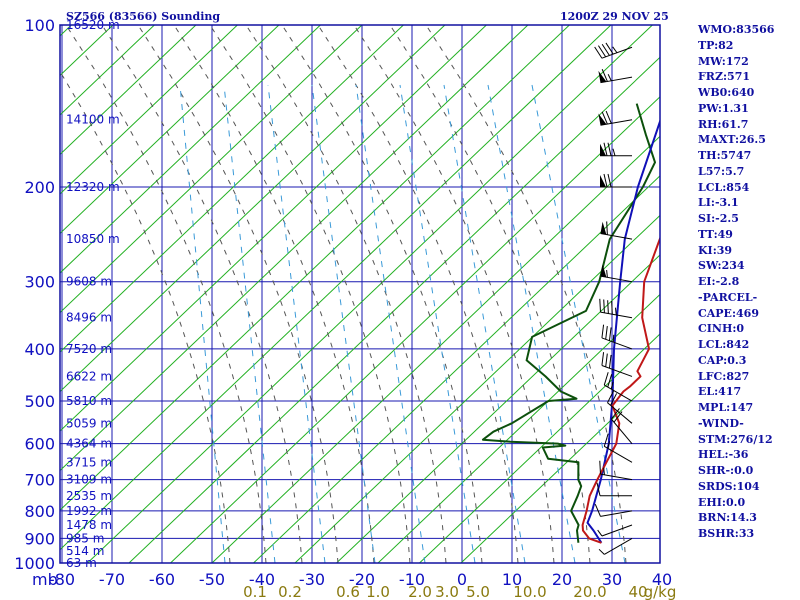 The image size is (800, 600). What do you see at coordinates (39, 401) in the screenshot?
I see `pressure-tick-label: 500` at bounding box center [39, 401].